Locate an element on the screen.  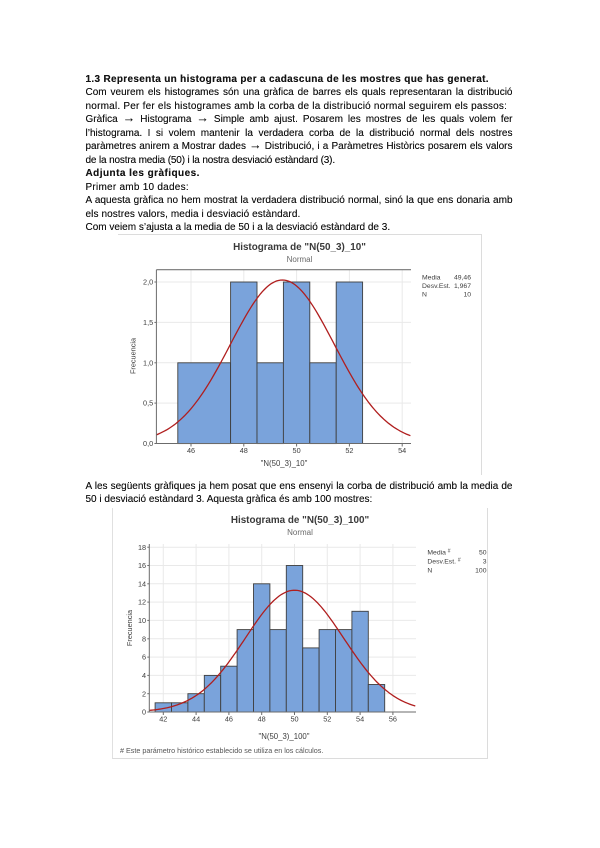
svg-text: 0 is located at coordinates (144, 712).